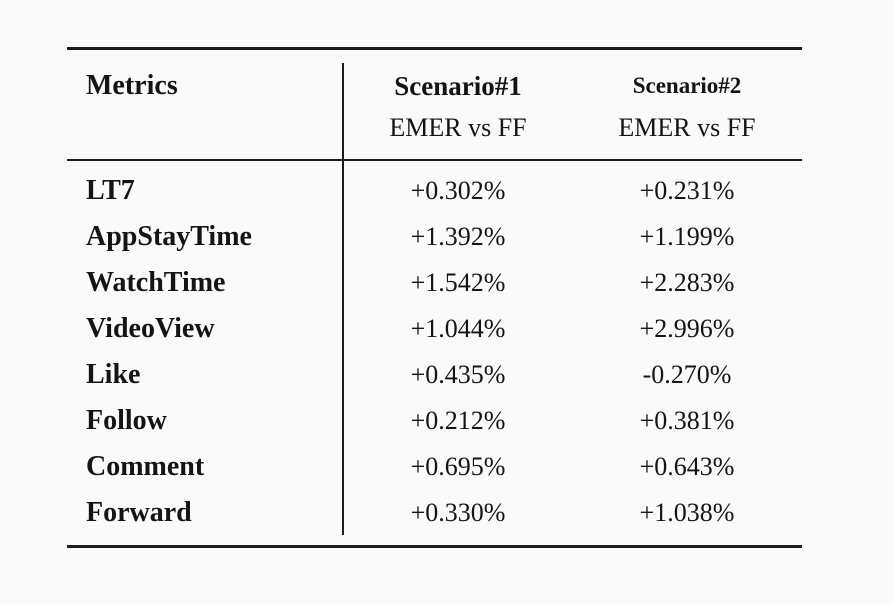 The height and width of the screenshot is (604, 894). I want to click on header-scenario-1-title: Scenario#1, so click(458, 86).